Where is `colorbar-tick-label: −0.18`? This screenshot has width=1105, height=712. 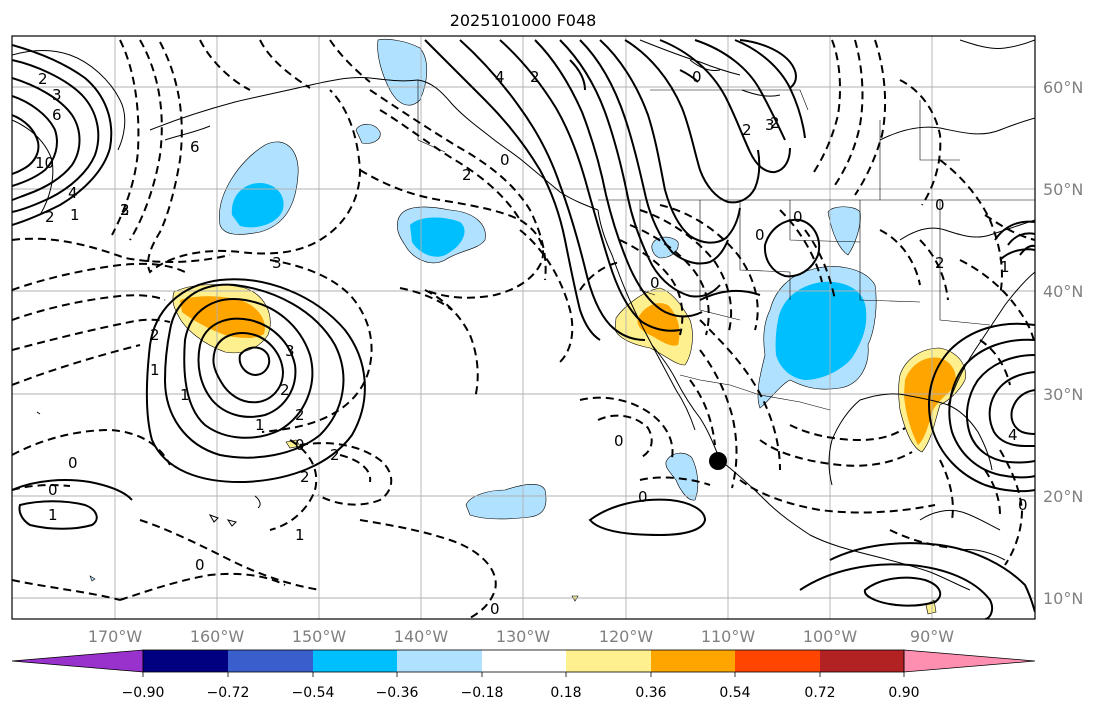
colorbar-tick-label: −0.18 is located at coordinates (482, 693).